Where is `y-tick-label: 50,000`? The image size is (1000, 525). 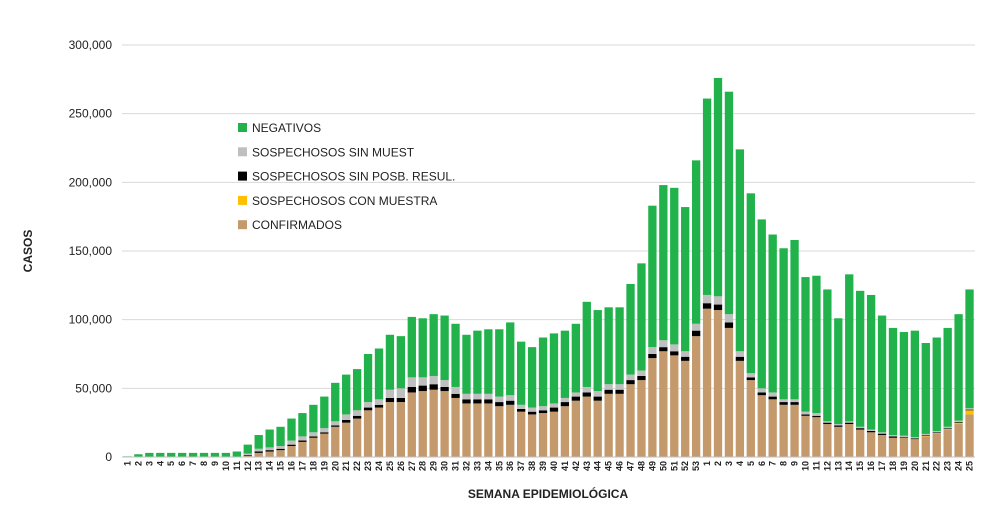 y-tick-label: 50,000 is located at coordinates (93, 388).